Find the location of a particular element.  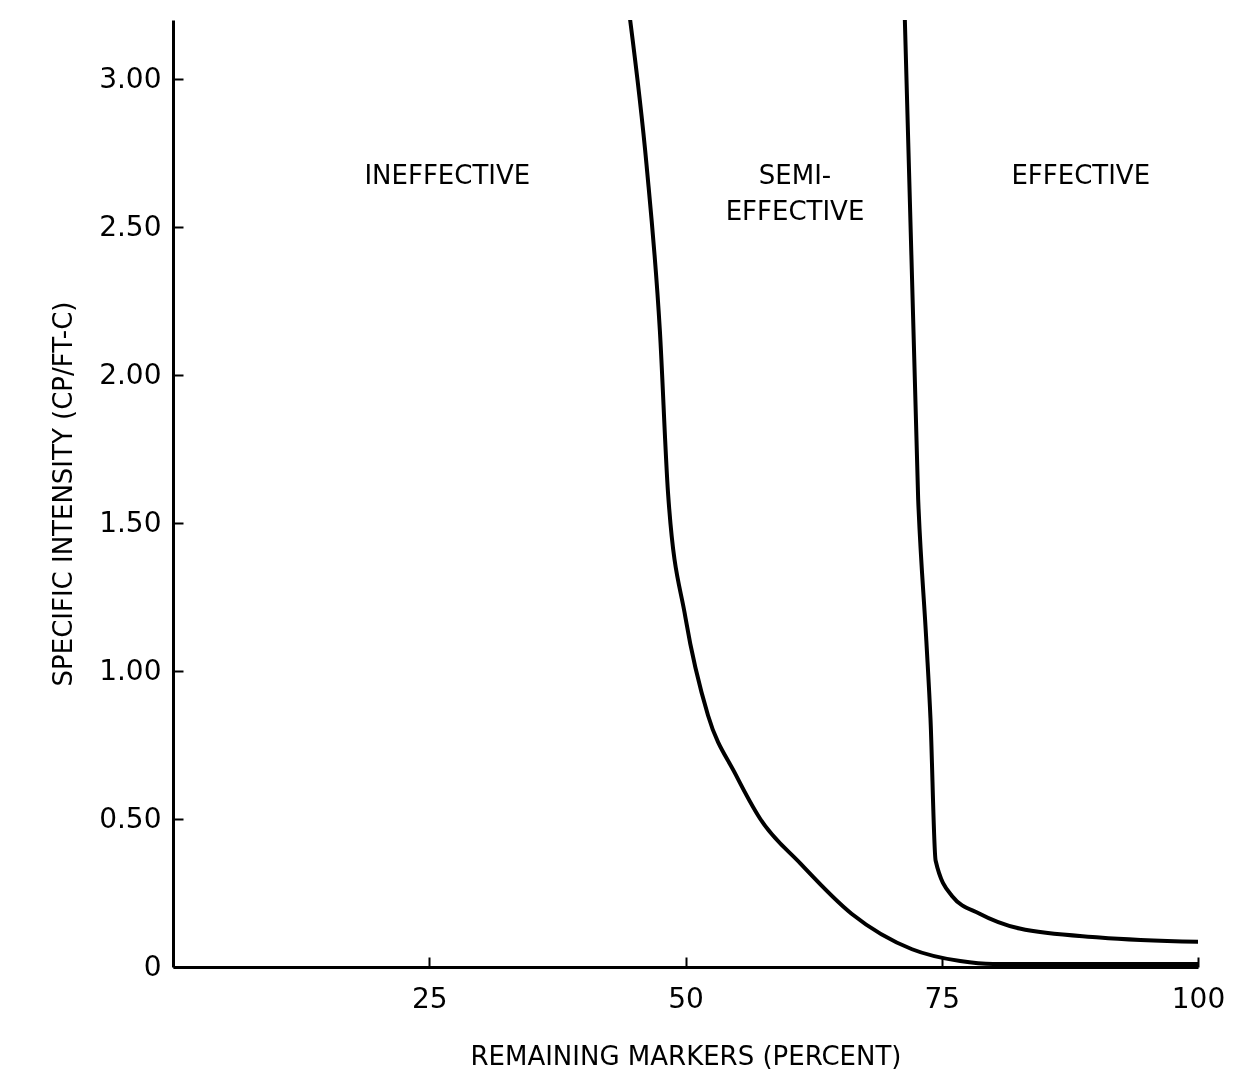

x-axis-title: REMAINING MARKERS (PERCENT) is located at coordinates (686, 1055).